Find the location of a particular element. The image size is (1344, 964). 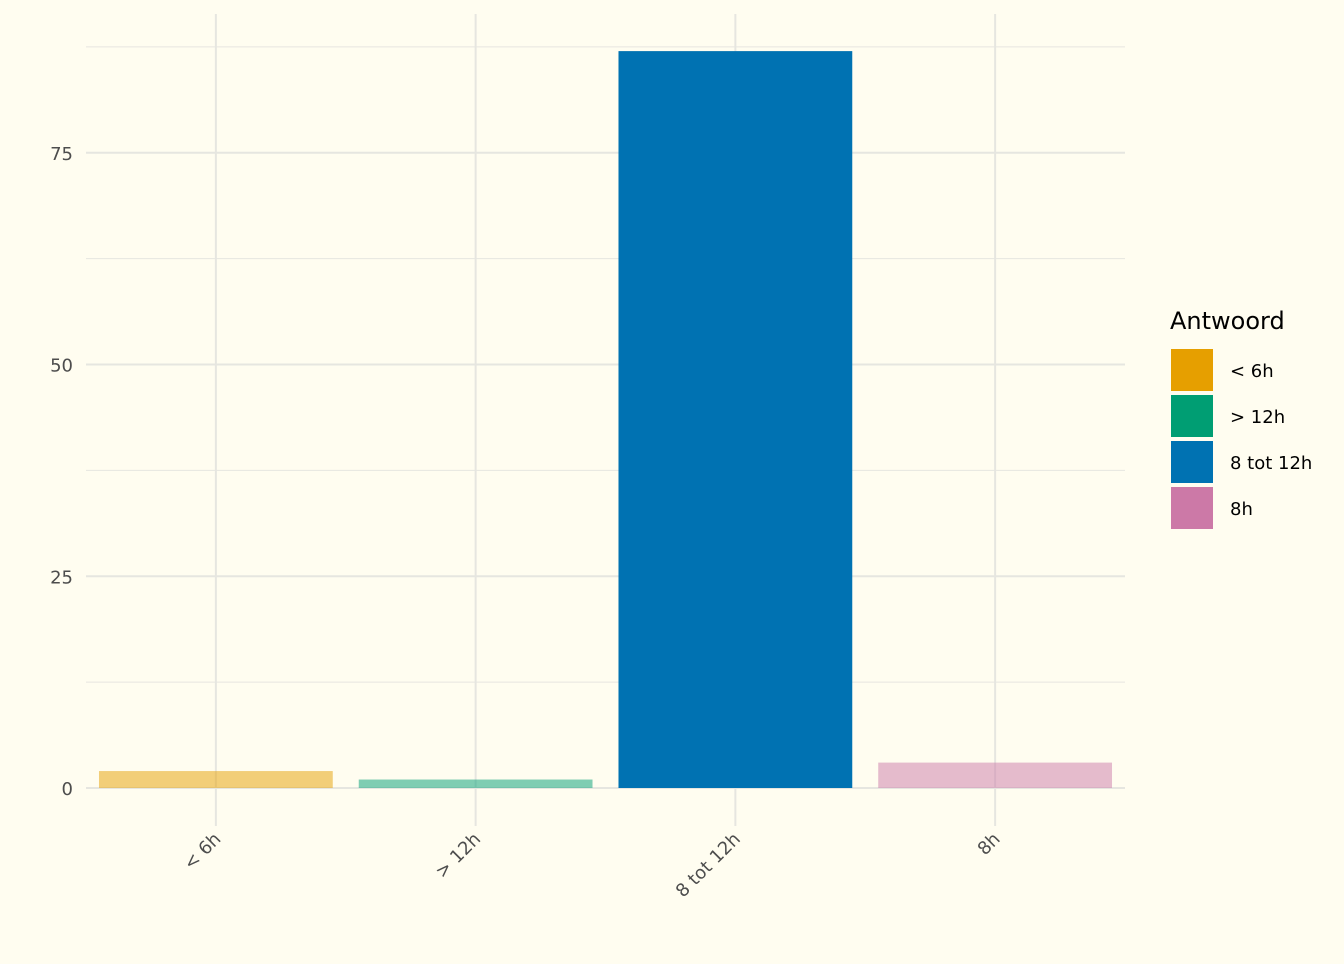

y-tick-label: 0 is located at coordinates (67, 789).